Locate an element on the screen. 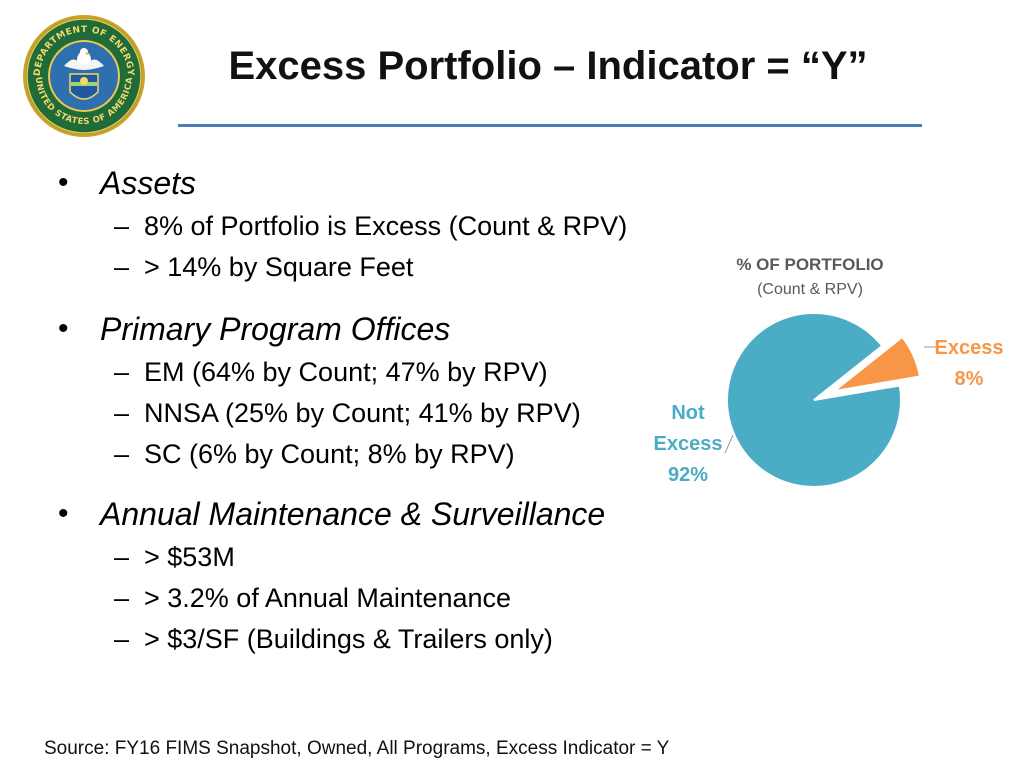 Image resolution: width=1024 pixels, height=768 pixels. leader-line-not-excess is located at coordinates (729, 444).